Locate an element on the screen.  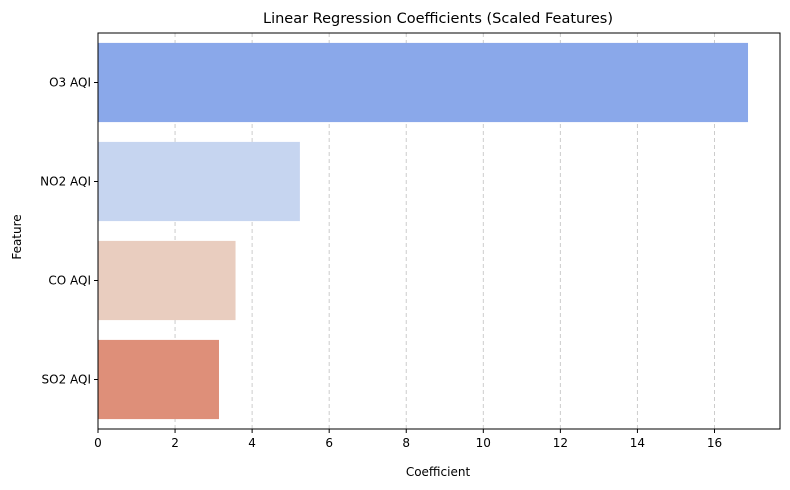
x-tick-label: 2 is located at coordinates (175, 443).